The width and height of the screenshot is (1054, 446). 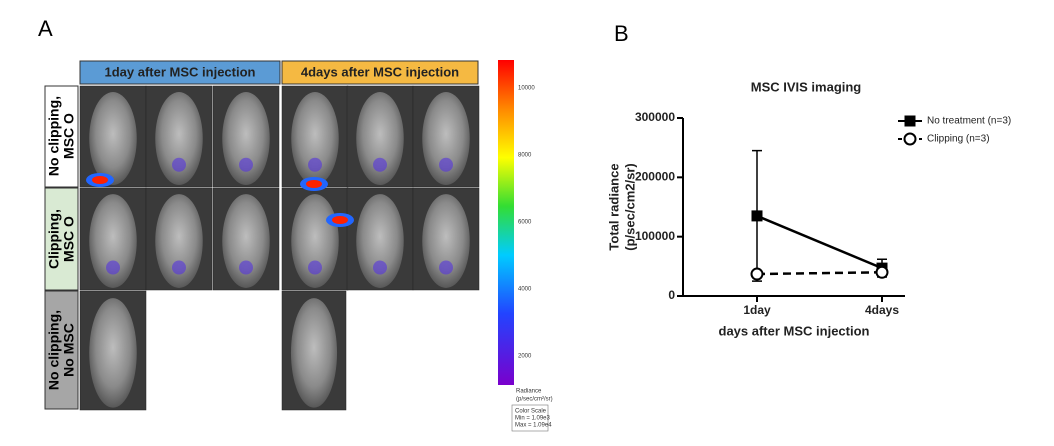 I want to click on color-scale: Min = 1.09e3, so click(x=533, y=419).